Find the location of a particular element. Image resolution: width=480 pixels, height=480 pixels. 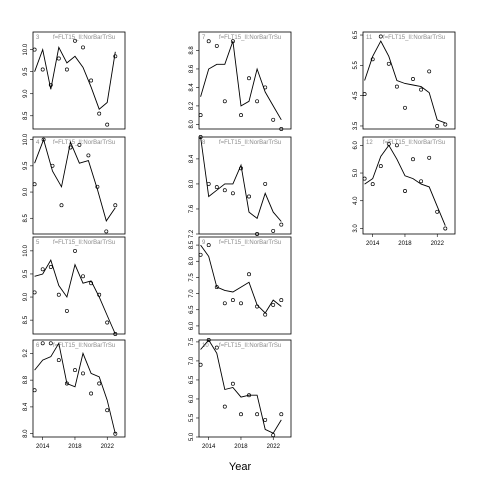

y-tick-label: 7.5 is located at coordinates (192, 277).